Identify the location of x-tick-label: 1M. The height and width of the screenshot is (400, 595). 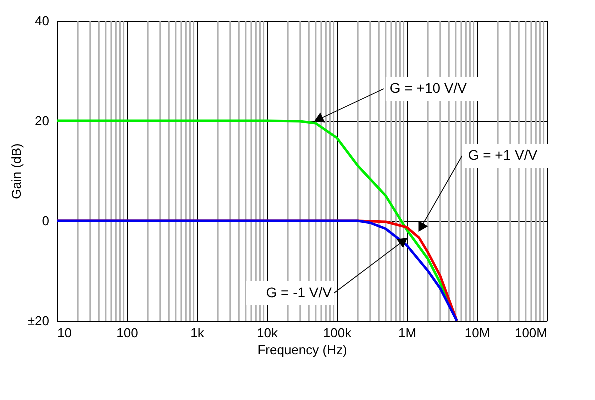
(407, 333).